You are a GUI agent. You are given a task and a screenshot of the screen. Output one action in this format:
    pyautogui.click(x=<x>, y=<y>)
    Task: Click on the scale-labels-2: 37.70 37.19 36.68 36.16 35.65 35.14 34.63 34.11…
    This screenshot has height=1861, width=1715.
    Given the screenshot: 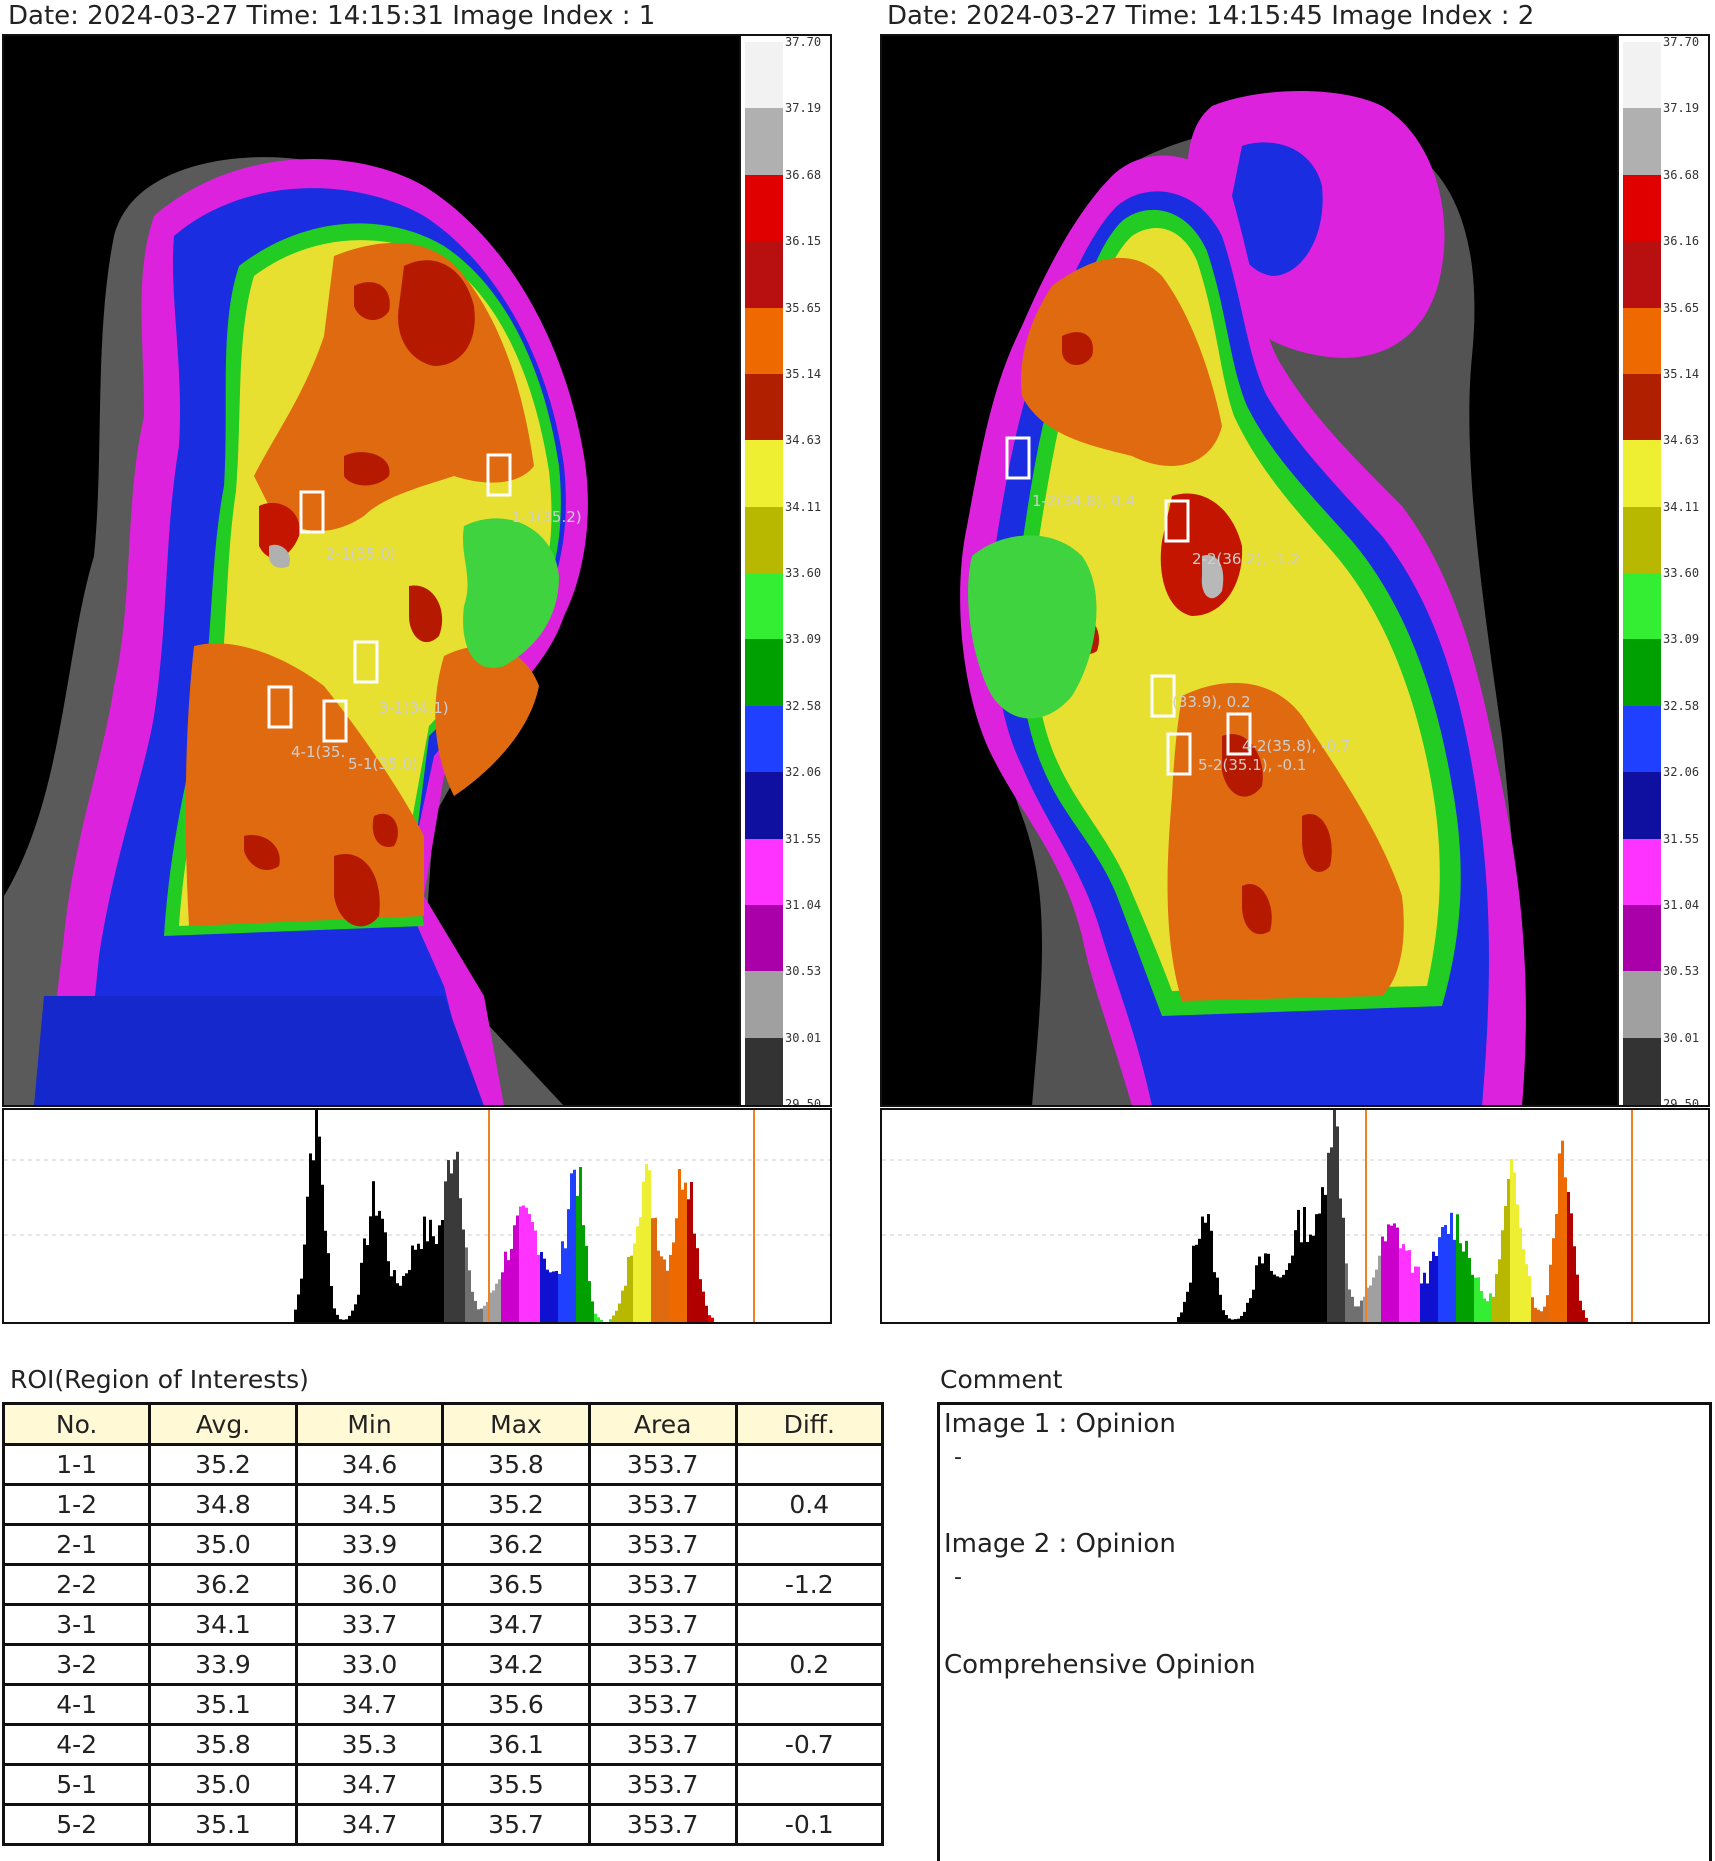 What is the action you would take?
    pyautogui.click(x=1685, y=570)
    